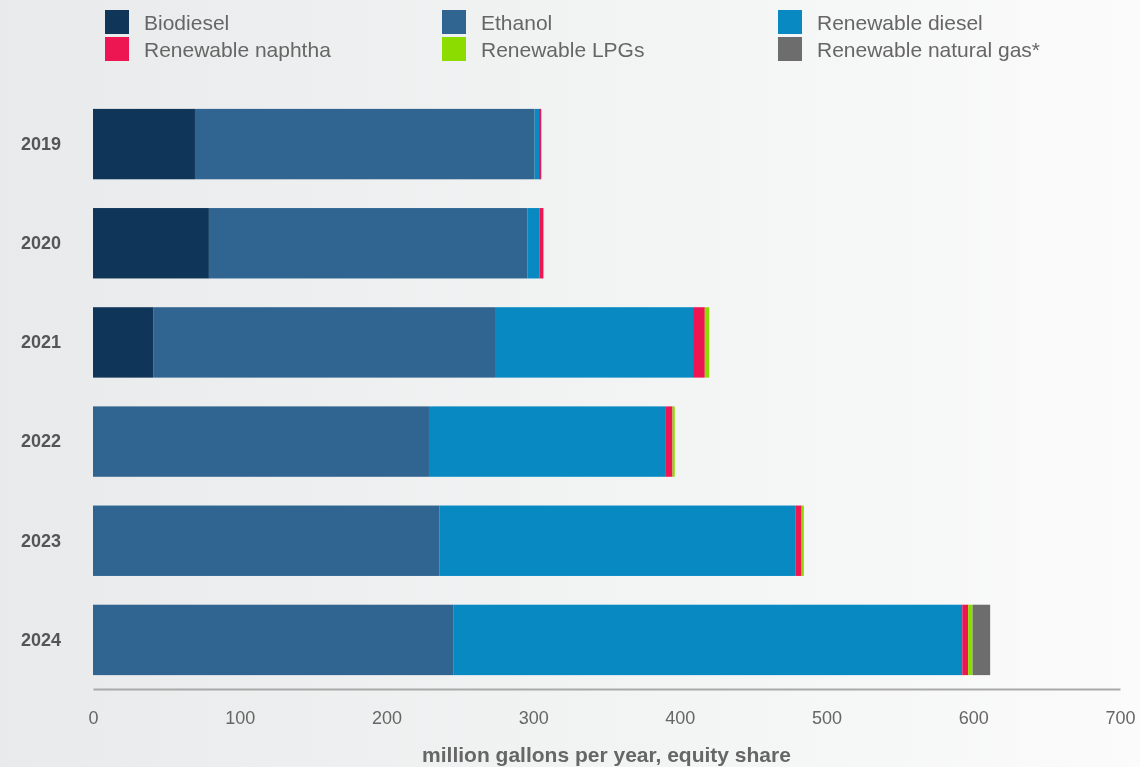 The width and height of the screenshot is (1140, 767). Describe the element at coordinates (827, 717) in the screenshot. I see `x-tick-label: 500` at that location.